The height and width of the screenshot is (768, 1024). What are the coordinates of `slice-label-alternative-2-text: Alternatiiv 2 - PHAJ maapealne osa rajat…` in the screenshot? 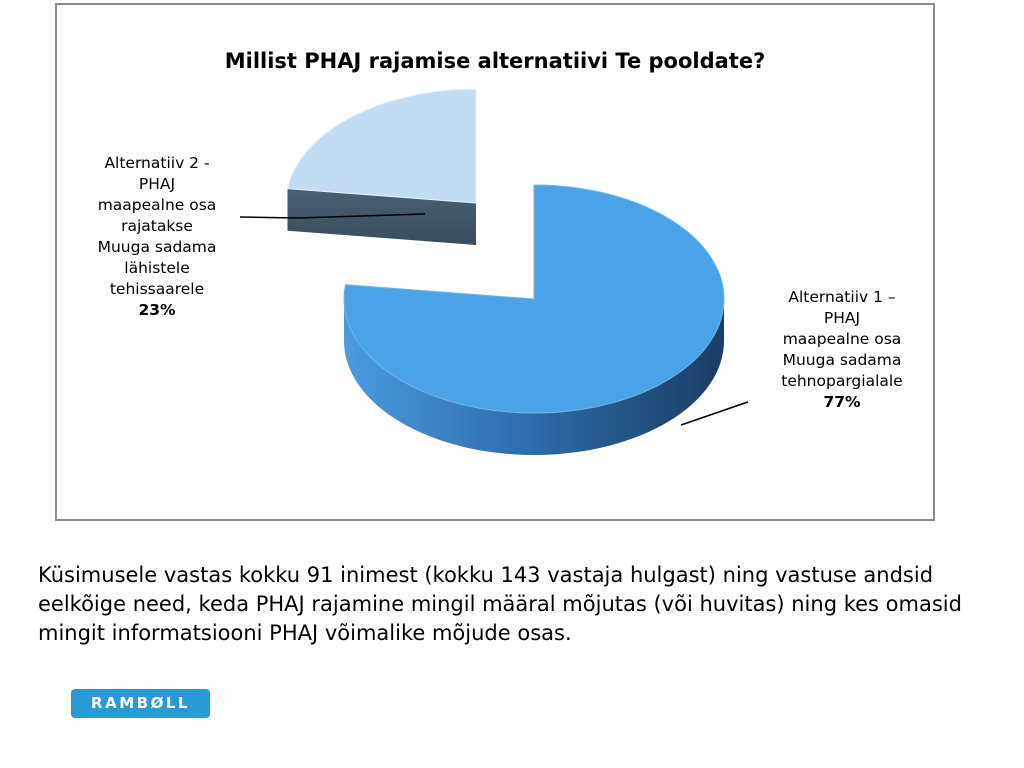 It's located at (157, 226).